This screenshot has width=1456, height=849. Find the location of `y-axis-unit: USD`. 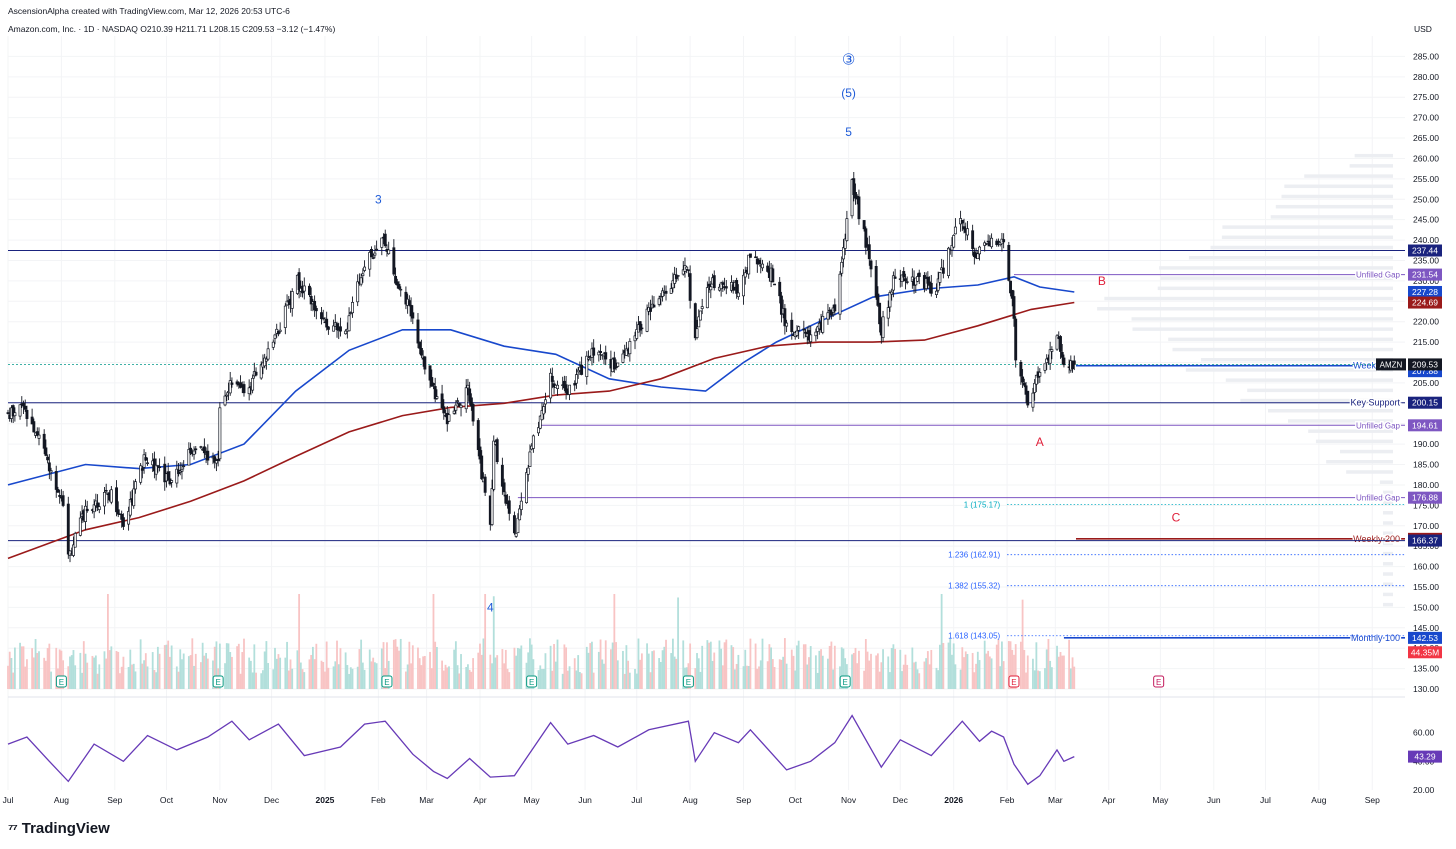

y-axis-unit: USD is located at coordinates (1423, 29).